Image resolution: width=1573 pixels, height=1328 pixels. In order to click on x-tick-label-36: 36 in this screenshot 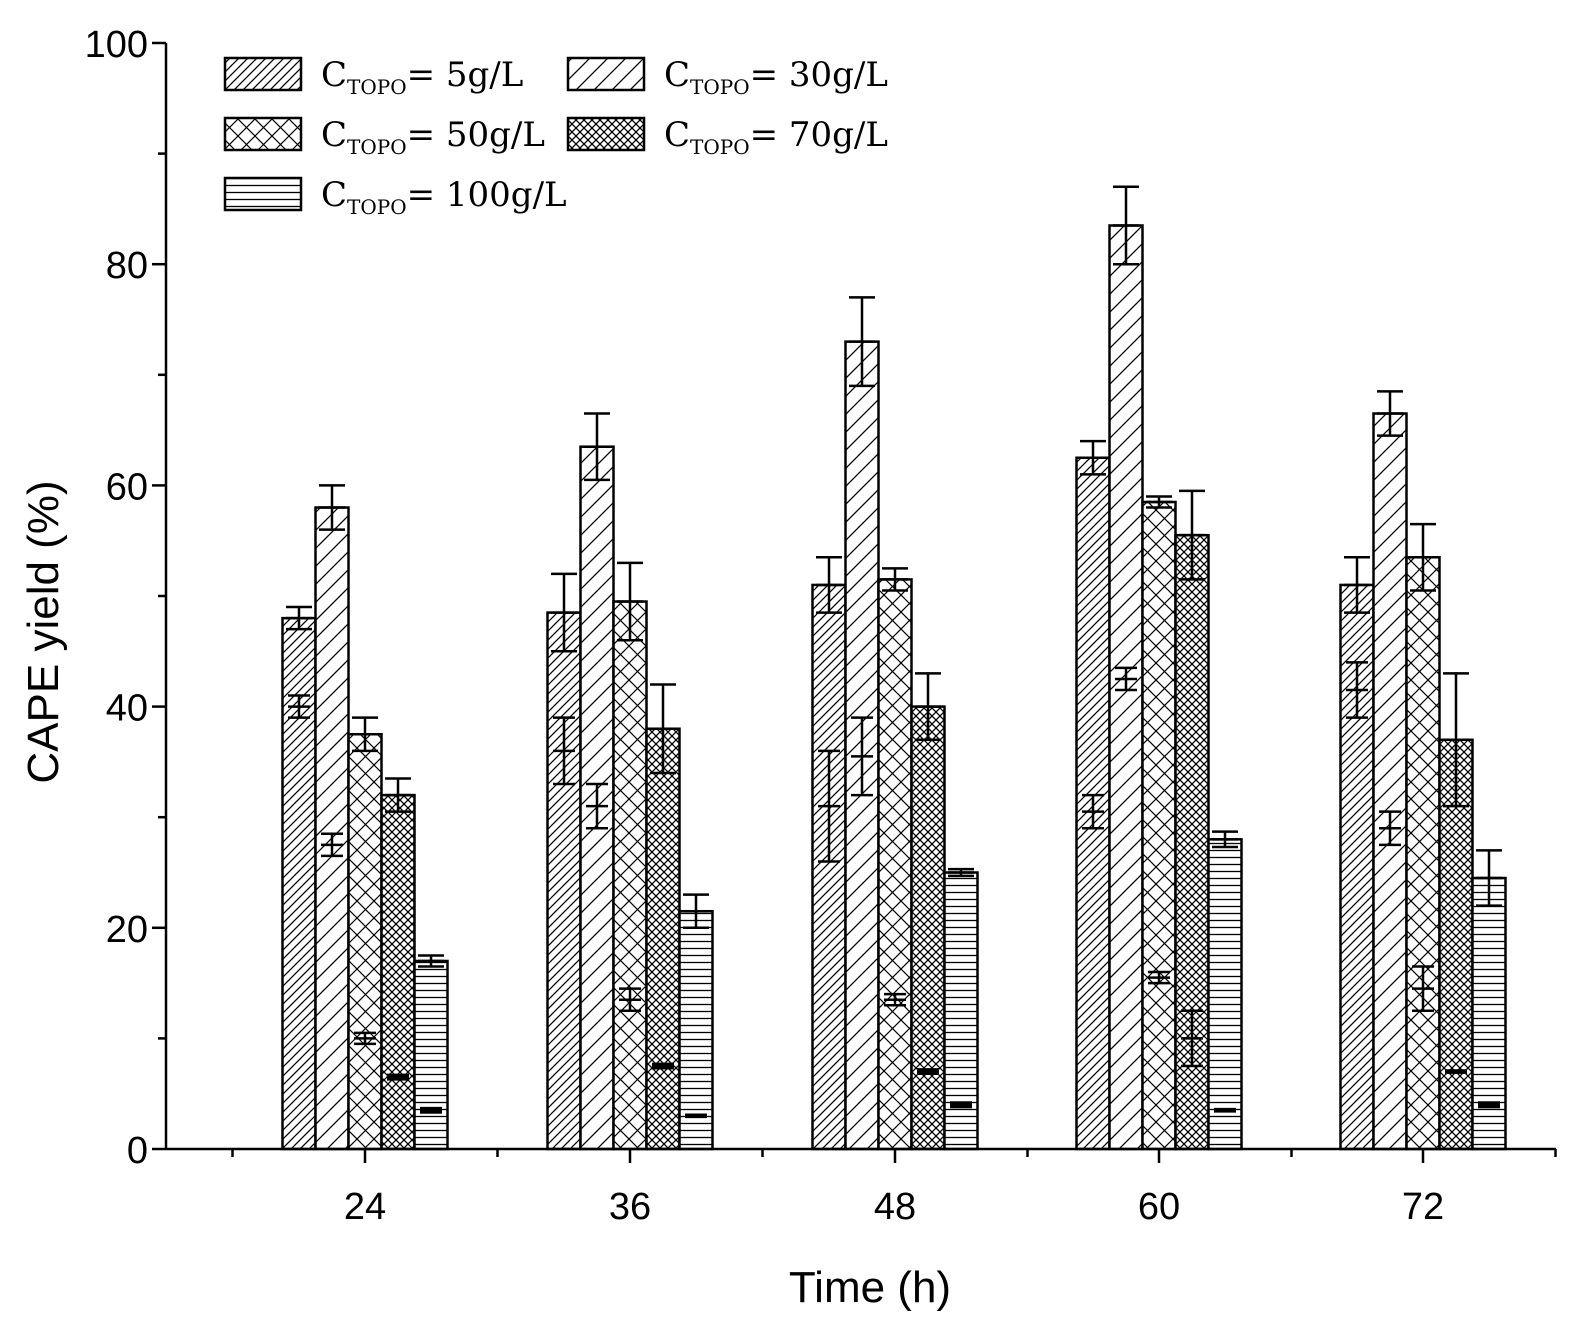, I will do `click(630, 1207)`.